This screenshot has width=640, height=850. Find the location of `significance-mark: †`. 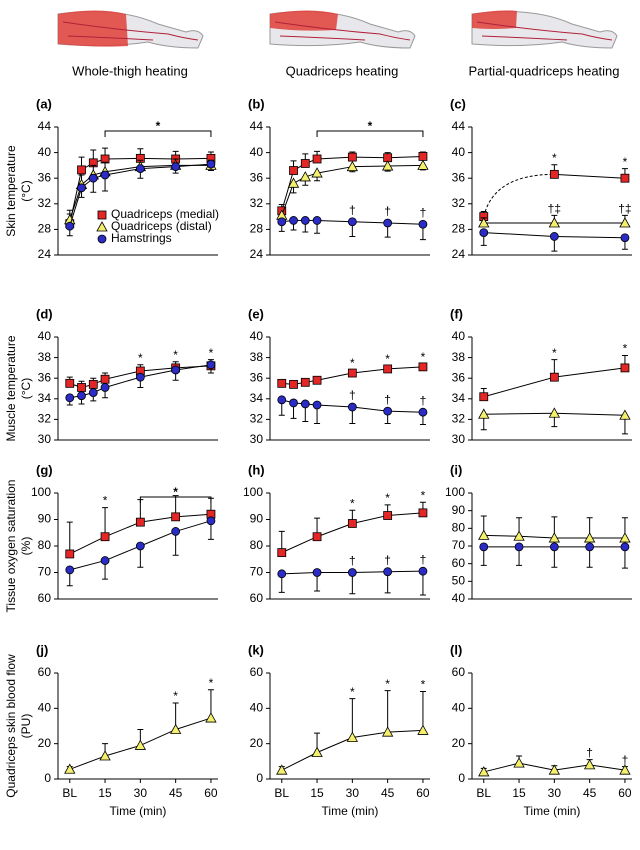

significance-mark: † is located at coordinates (387, 399).